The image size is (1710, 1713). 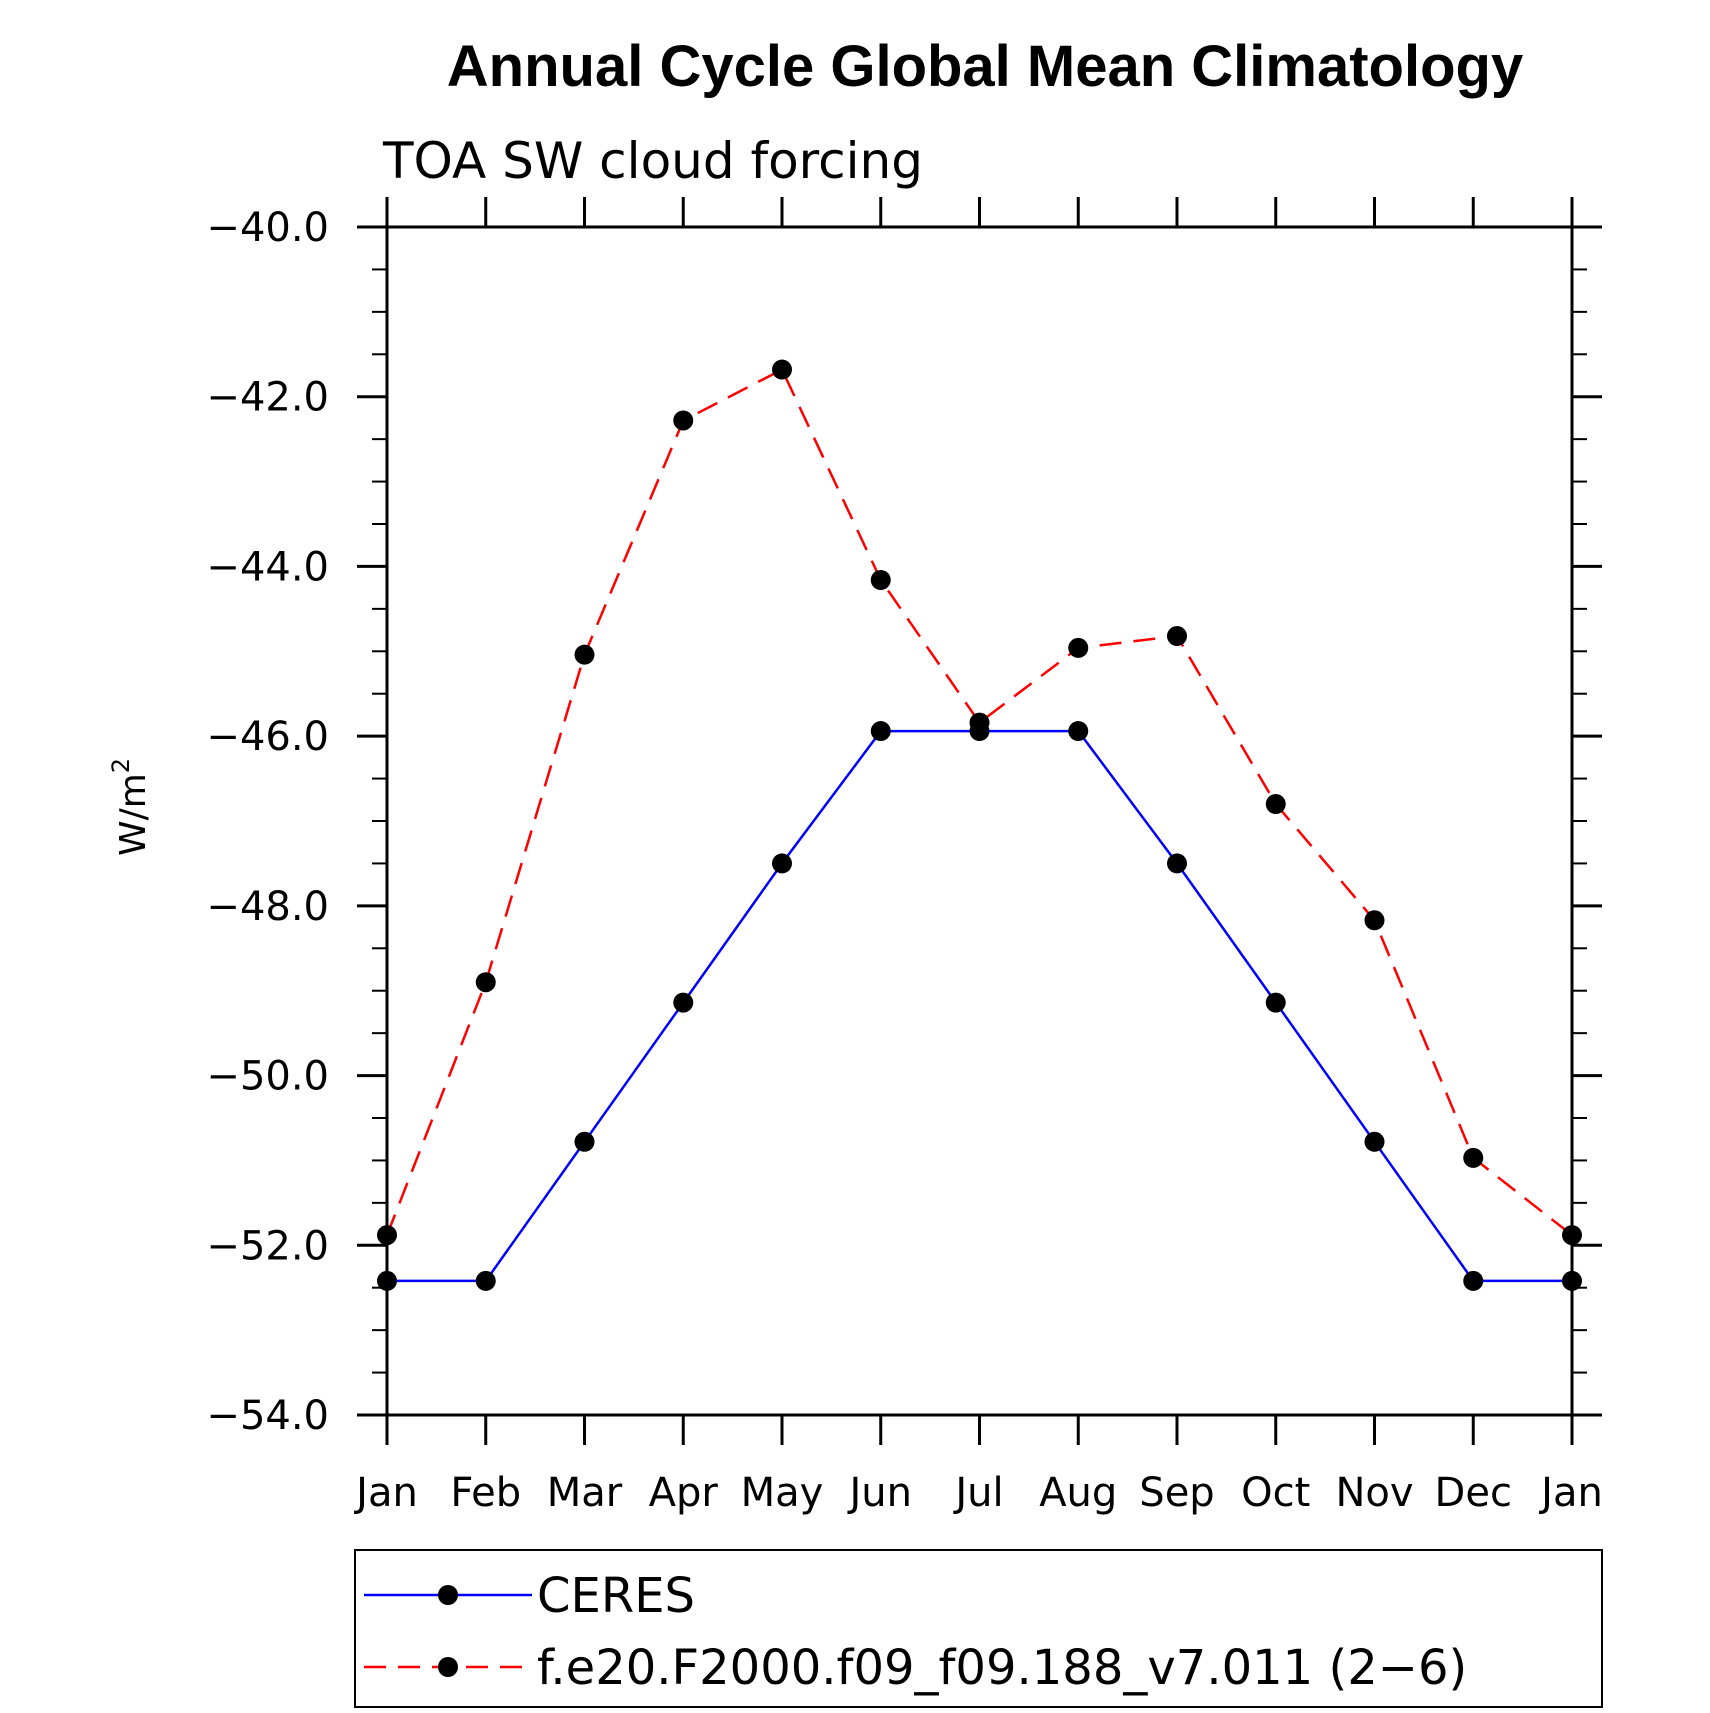 What do you see at coordinates (1374, 1493) in the screenshot?
I see `x-tick-label: Nov` at bounding box center [1374, 1493].